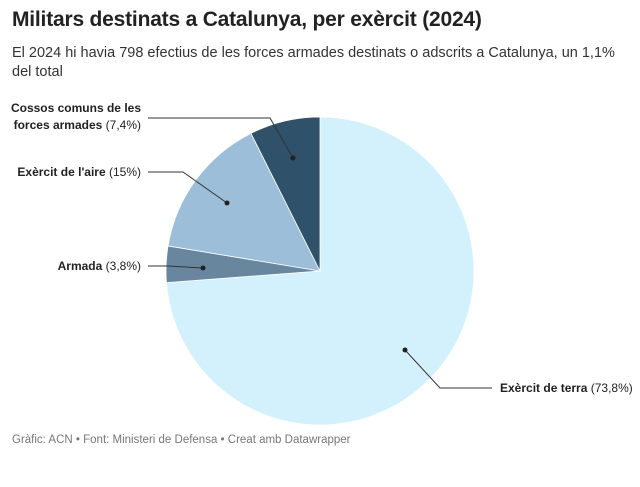 The image size is (640, 487). What do you see at coordinates (566, 388) in the screenshot?
I see `slice-label: Exèrcit de terra (73,8%)` at bounding box center [566, 388].